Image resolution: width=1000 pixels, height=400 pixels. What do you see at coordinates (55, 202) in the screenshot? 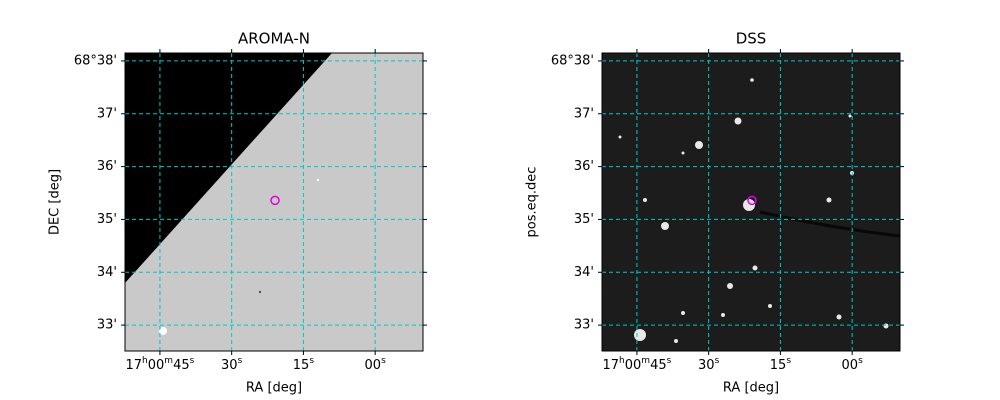
I see `y-axis-label: DEC [deg]` at bounding box center [55, 202].